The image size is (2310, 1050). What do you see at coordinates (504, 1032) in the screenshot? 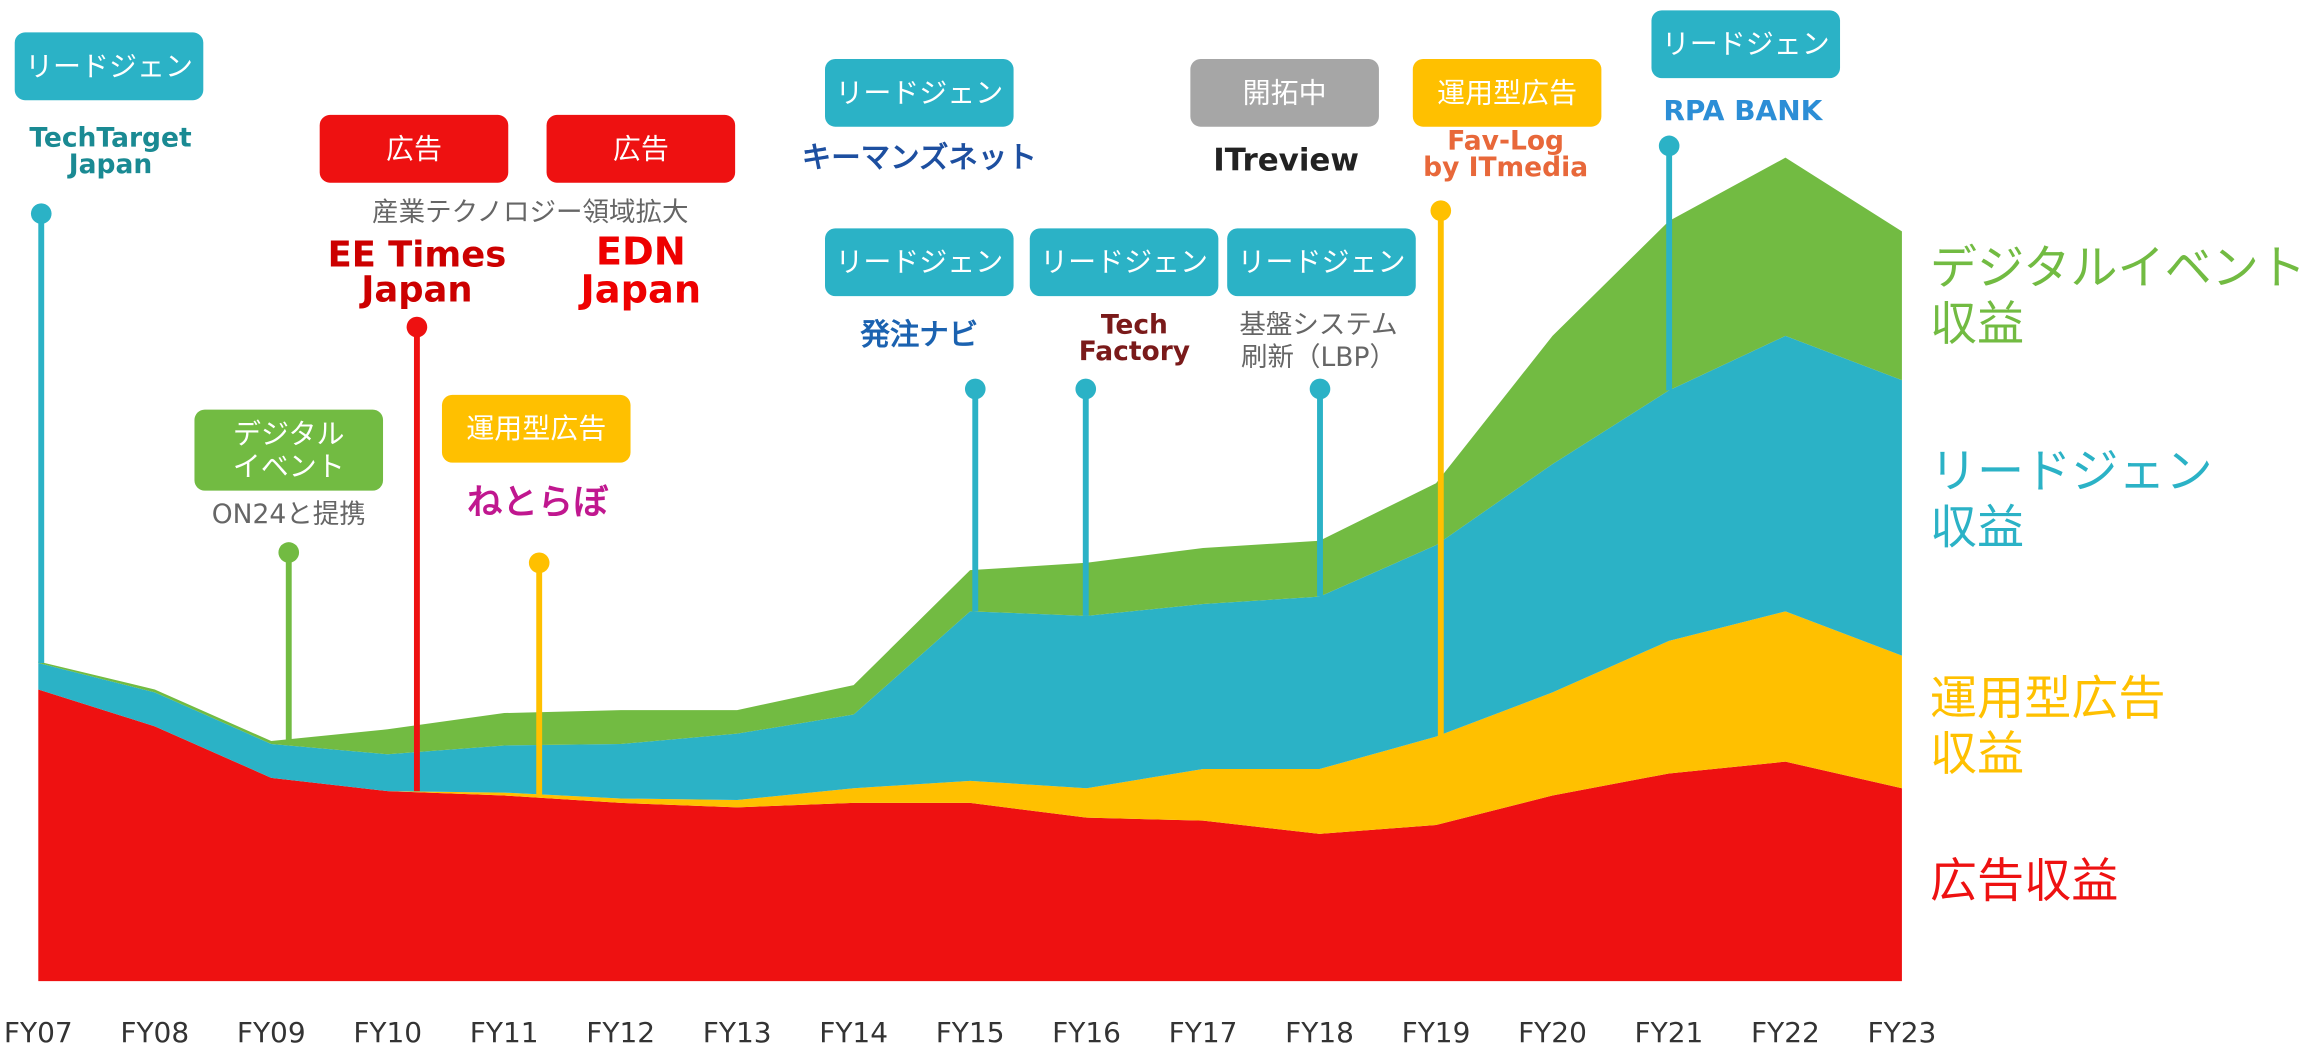
I see `x-tick-label: FY11` at bounding box center [504, 1032].